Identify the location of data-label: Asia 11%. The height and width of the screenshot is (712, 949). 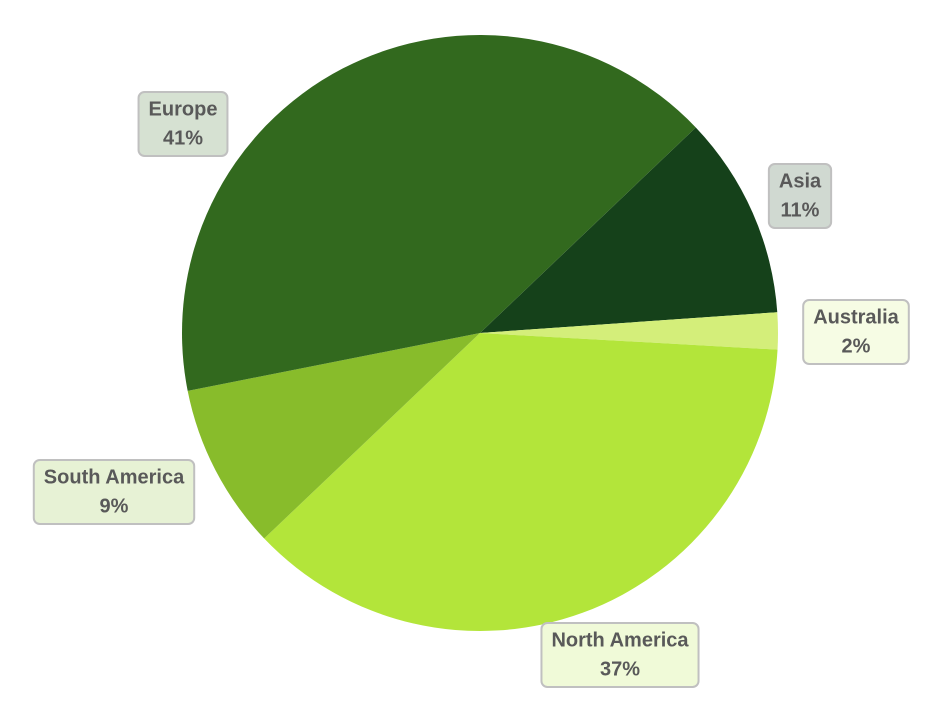
(800, 196).